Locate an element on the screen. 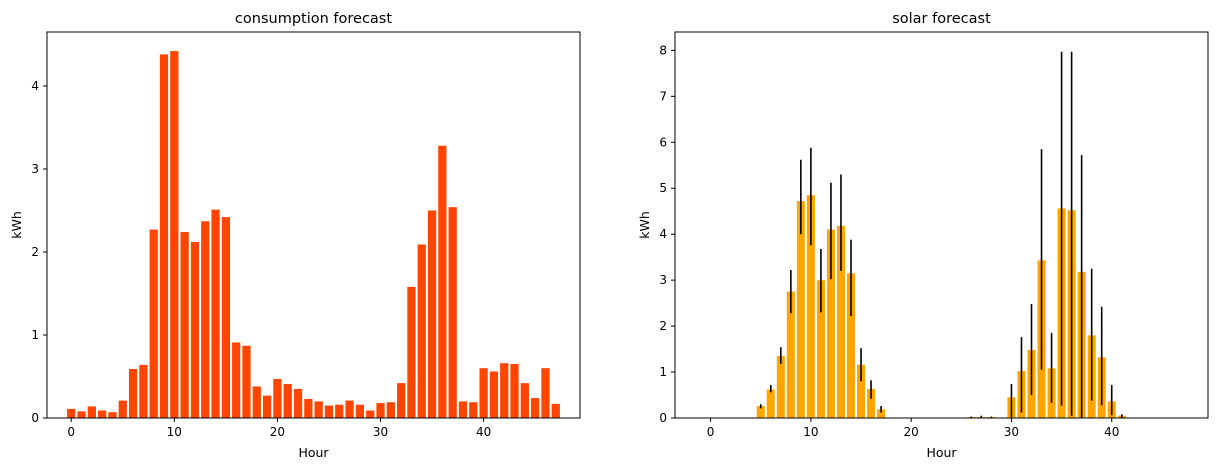  chart-1-x-tick-label: 0 is located at coordinates (71, 432).